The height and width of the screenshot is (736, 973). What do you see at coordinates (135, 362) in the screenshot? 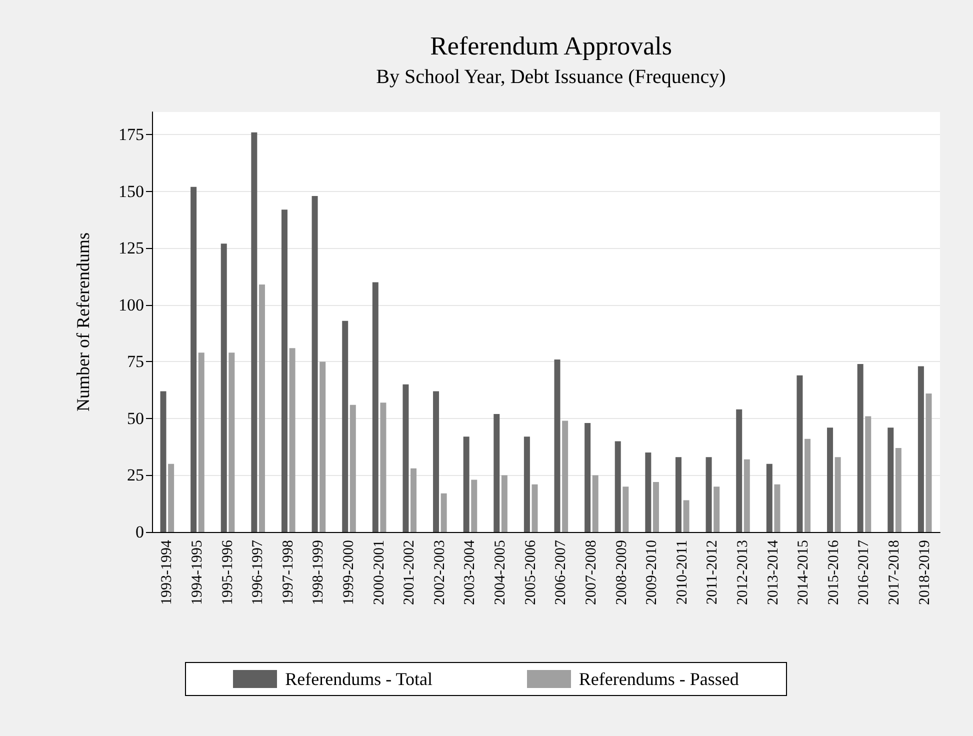
I see `y-tick-label: 75` at bounding box center [135, 362].